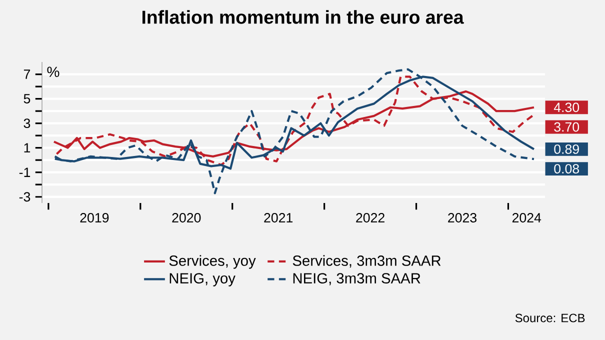 This screenshot has height=340, width=605. Describe the element at coordinates (567, 127) in the screenshot. I see `data-label: 3.70` at that location.